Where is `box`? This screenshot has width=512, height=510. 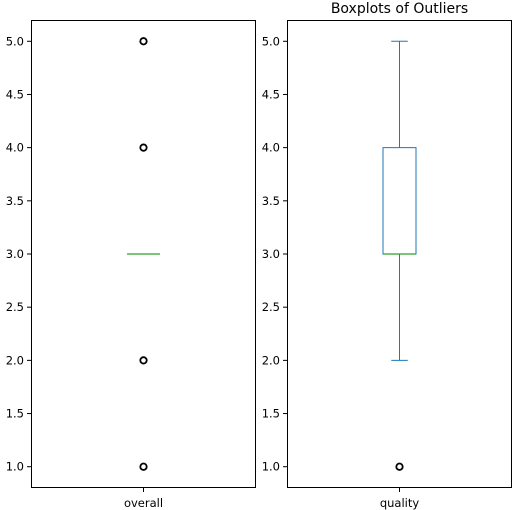 box is located at coordinates (399, 201).